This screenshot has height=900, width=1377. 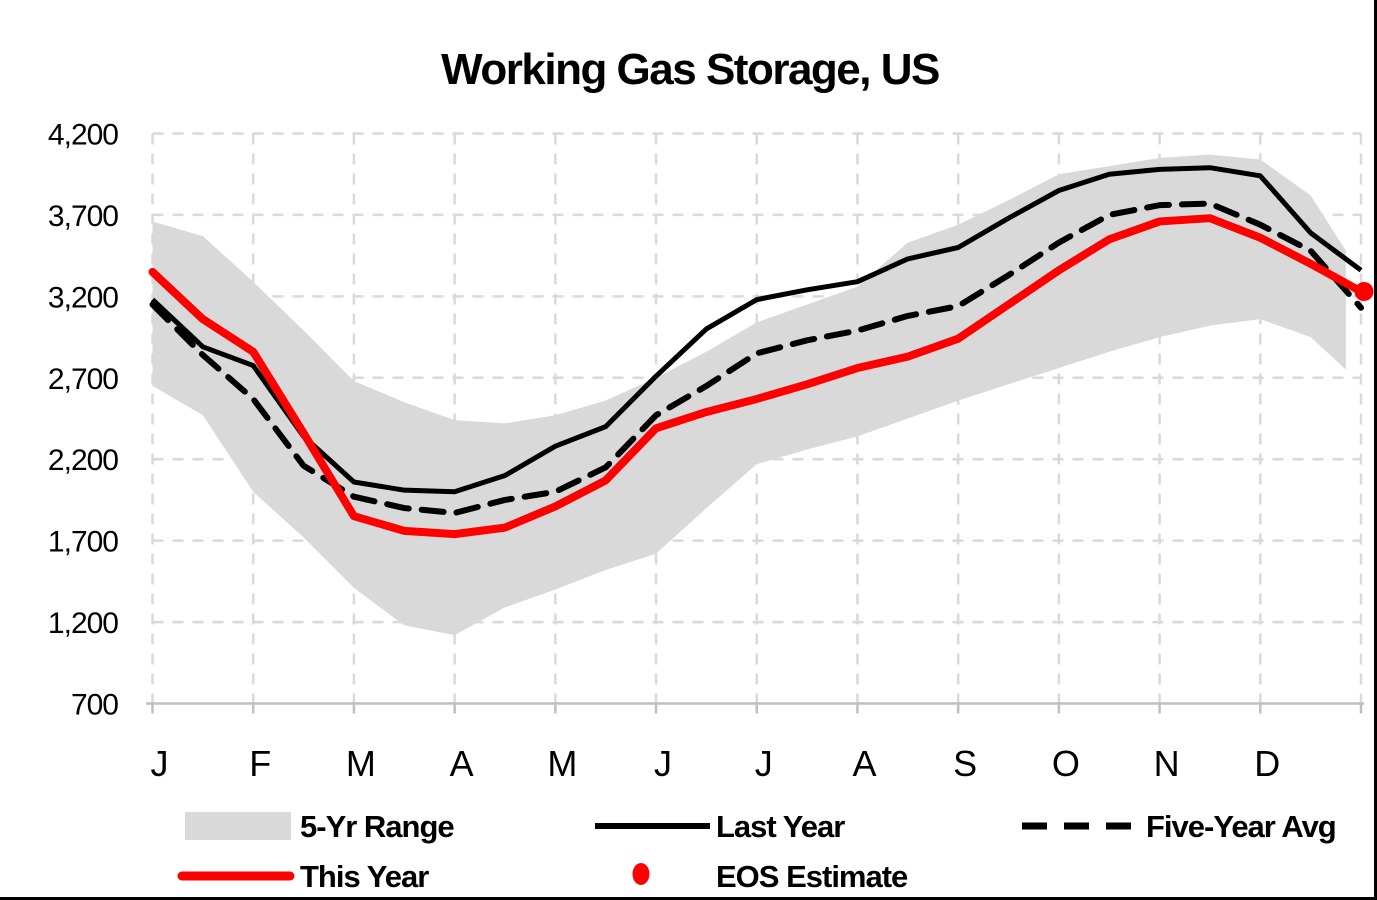 I want to click on legend-item-this-year: This Year, so click(x=303, y=876).